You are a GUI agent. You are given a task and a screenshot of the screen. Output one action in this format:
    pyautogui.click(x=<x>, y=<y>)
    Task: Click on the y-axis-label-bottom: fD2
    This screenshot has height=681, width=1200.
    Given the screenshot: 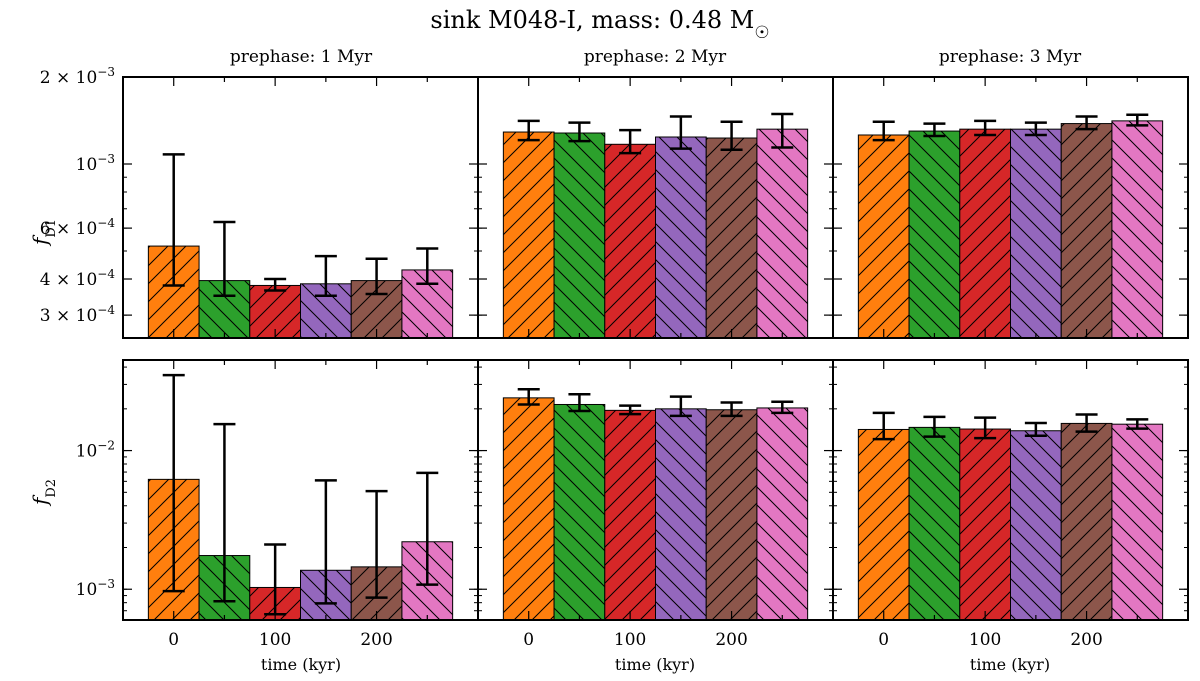 What is the action you would take?
    pyautogui.click(x=43, y=493)
    